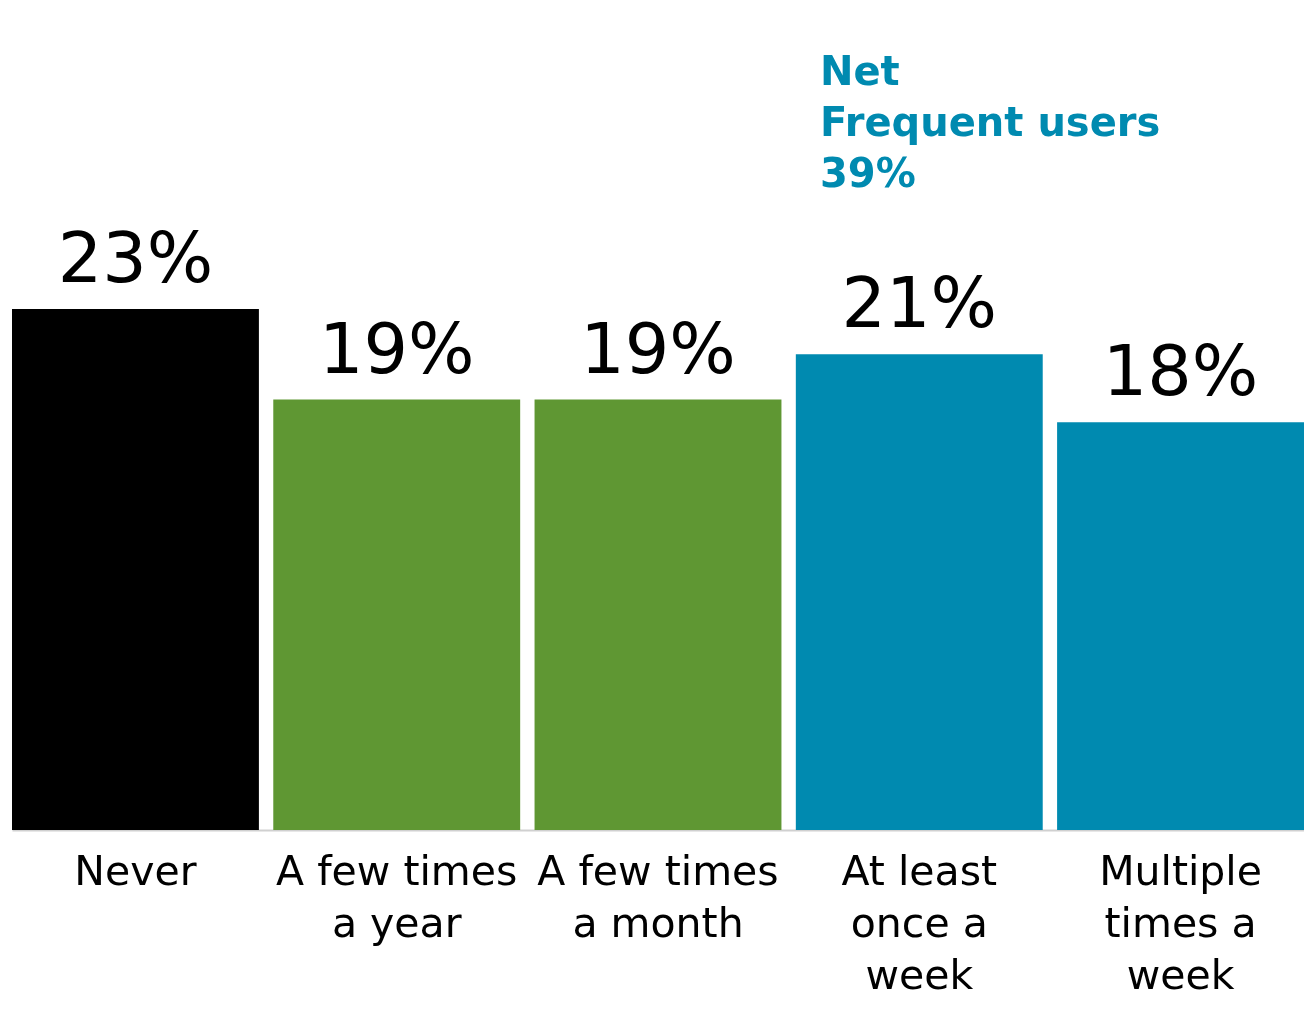 This screenshot has width=1304, height=1014. Describe the element at coordinates (919, 303) in the screenshot. I see `data-label: 21%` at that location.